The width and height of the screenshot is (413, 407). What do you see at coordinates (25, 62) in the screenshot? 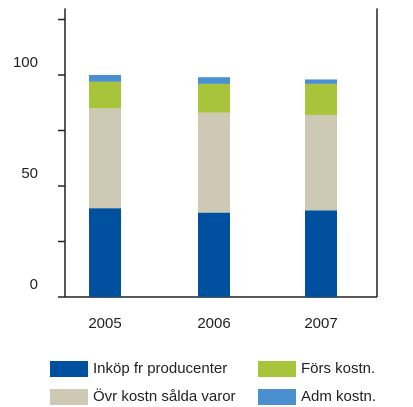
I see `y-tick-label: 100` at bounding box center [25, 62].